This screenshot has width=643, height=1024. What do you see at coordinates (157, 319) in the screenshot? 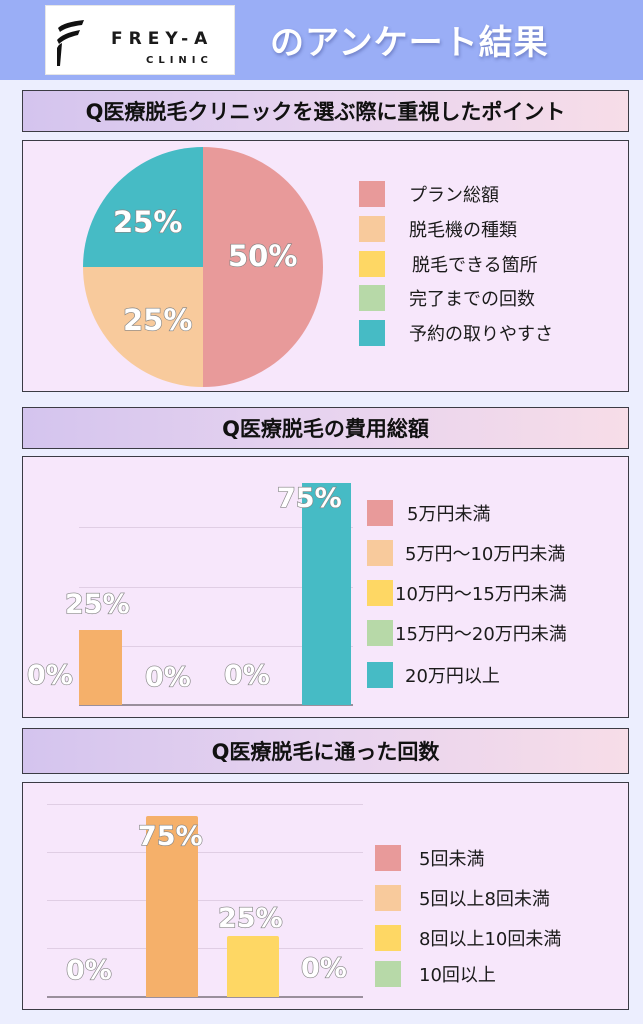
I see `pie-label-25-peach: 25%` at bounding box center [157, 319].